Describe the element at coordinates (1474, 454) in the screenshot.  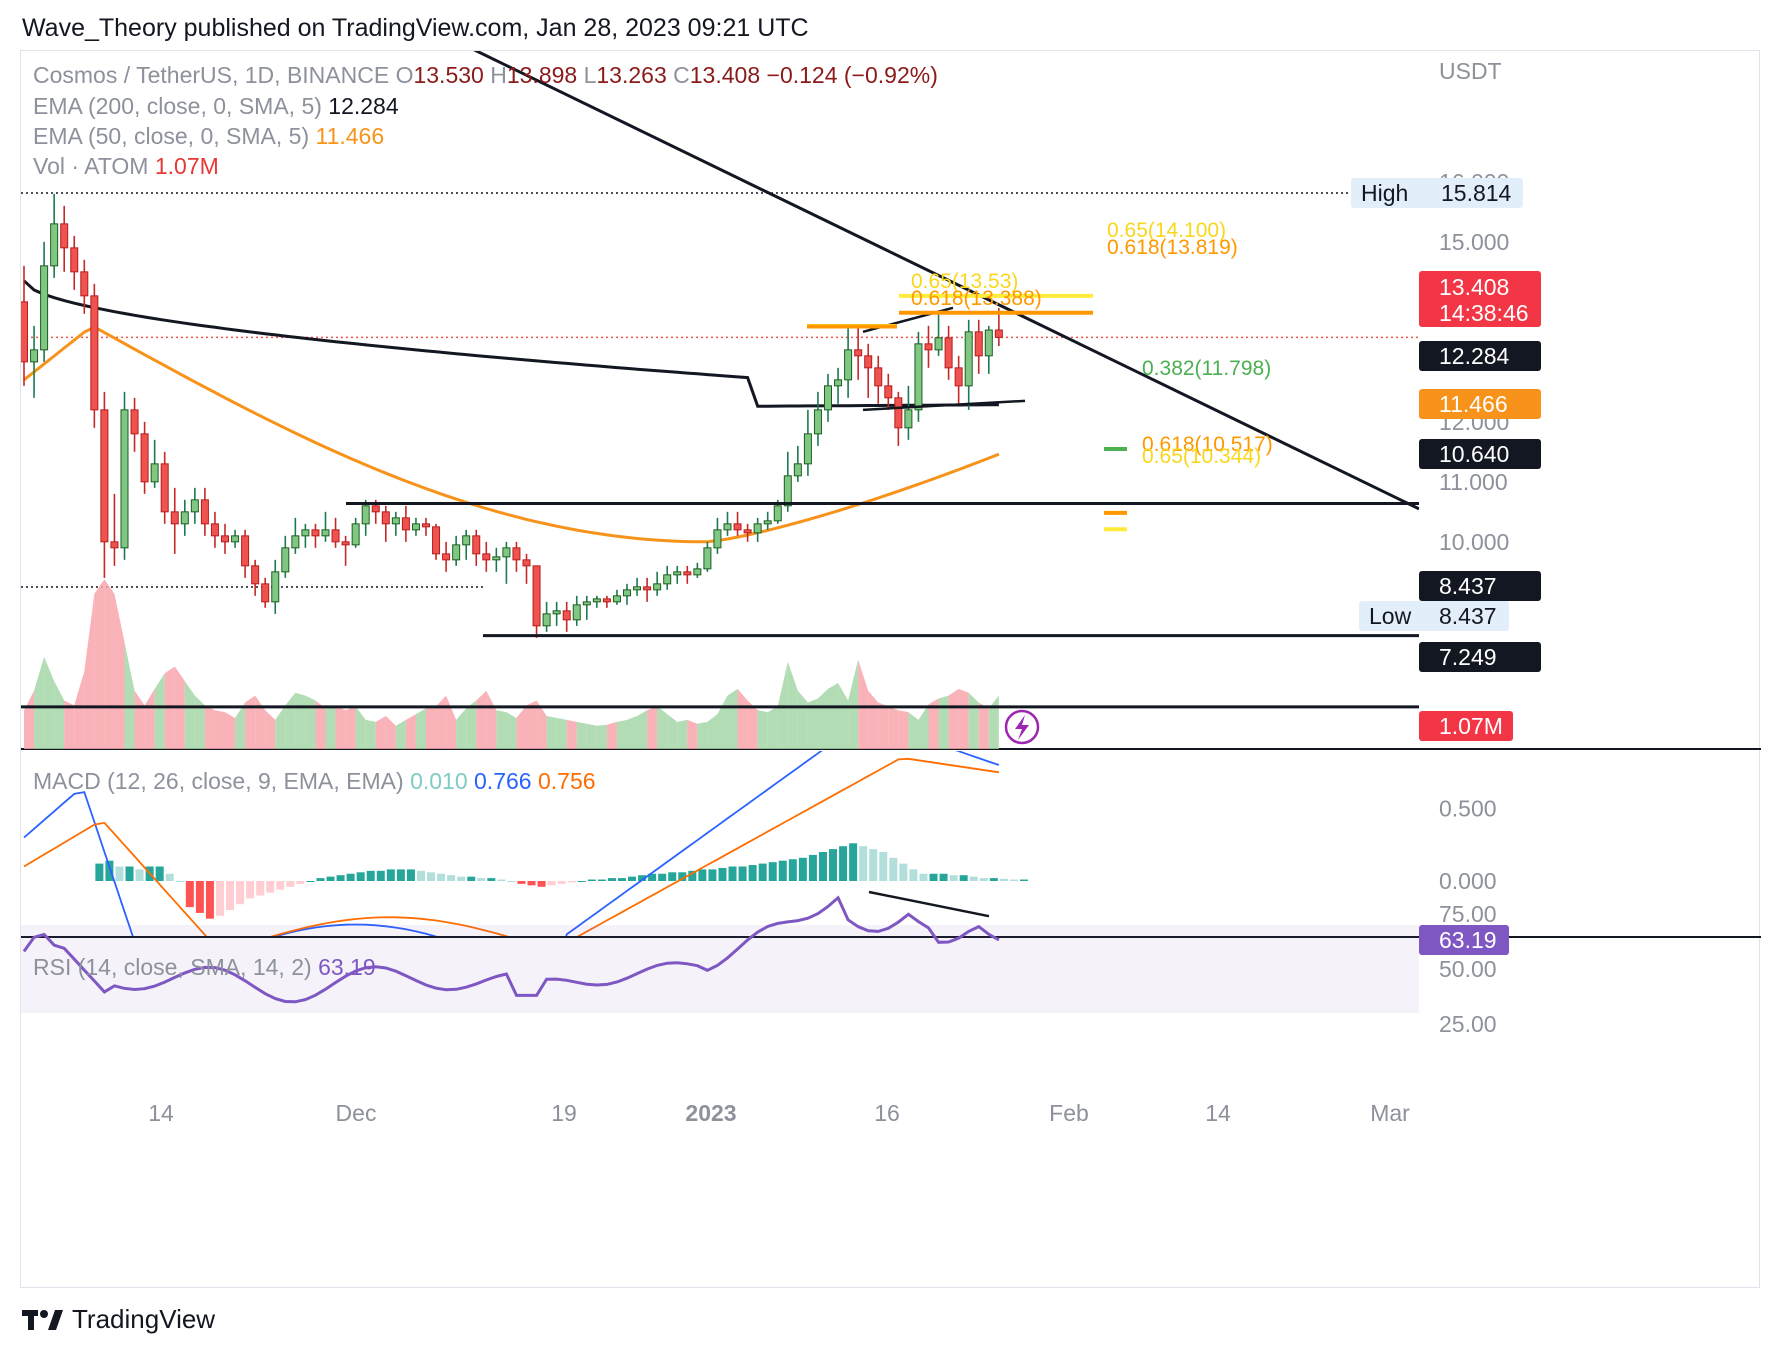
I see `support-tag: 10.640` at that location.